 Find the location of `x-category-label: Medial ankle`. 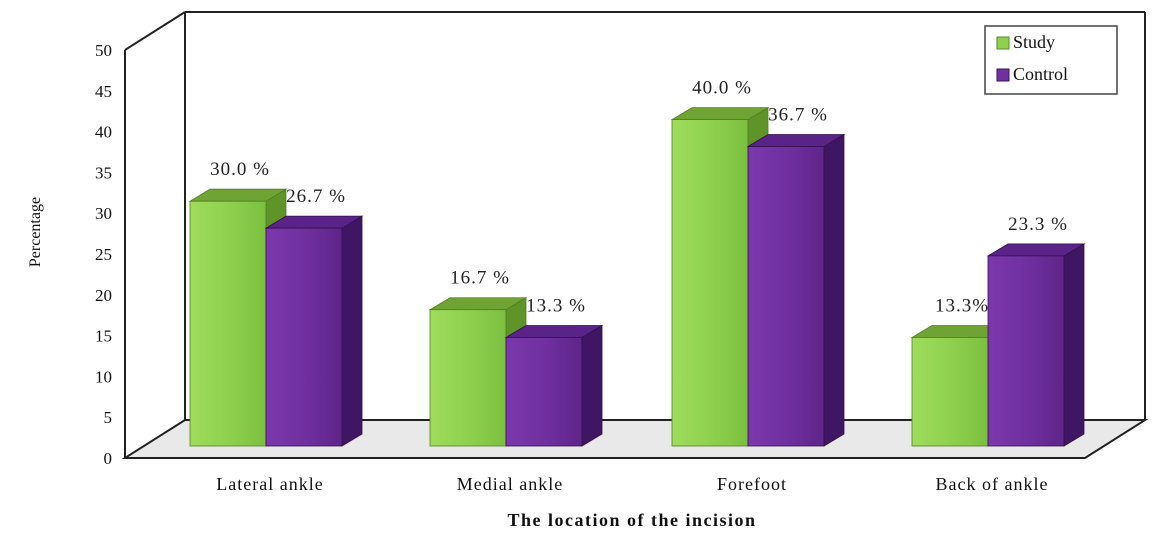

x-category-label: Medial ankle is located at coordinates (510, 484).